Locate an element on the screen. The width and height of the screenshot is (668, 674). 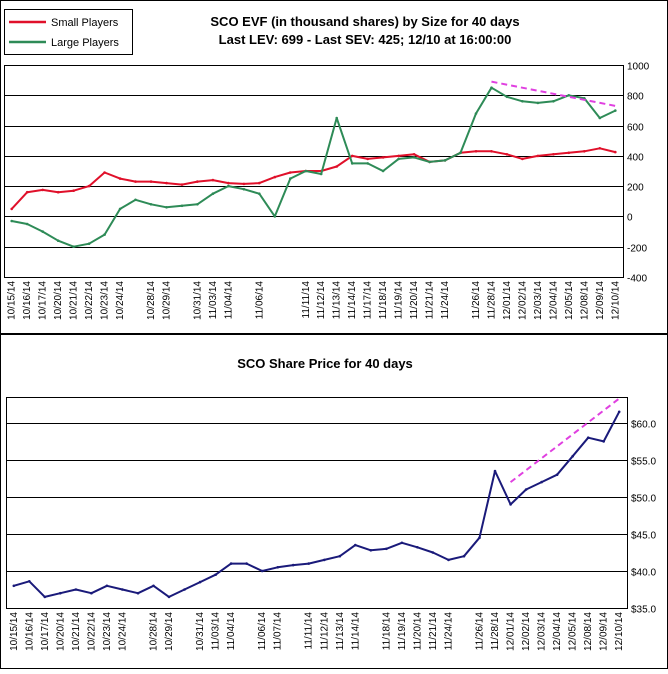
evf-xtick-label: 12/09/14 is located at coordinates (600, 300).